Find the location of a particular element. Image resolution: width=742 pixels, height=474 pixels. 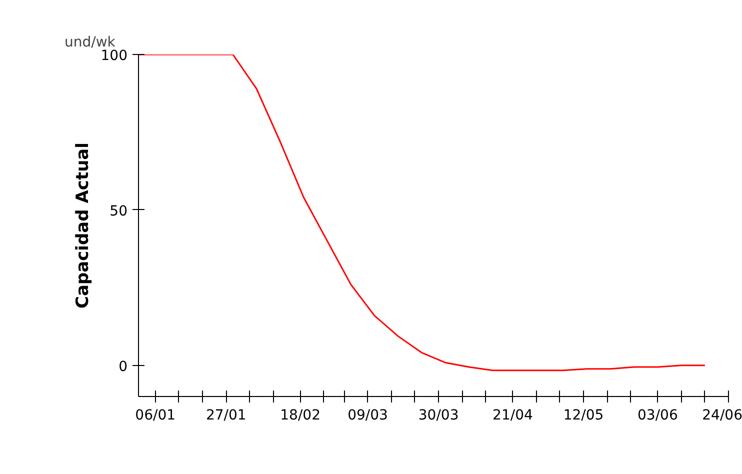

y-tick-label: 0 is located at coordinates (123, 366).